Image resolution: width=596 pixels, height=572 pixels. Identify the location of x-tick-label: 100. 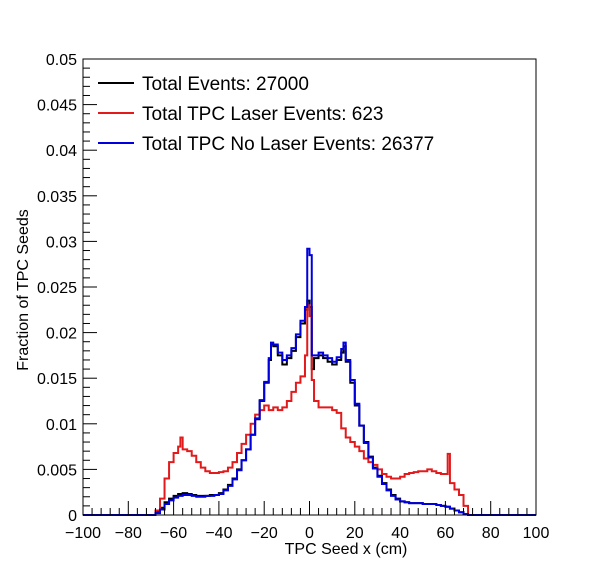
(536, 533).